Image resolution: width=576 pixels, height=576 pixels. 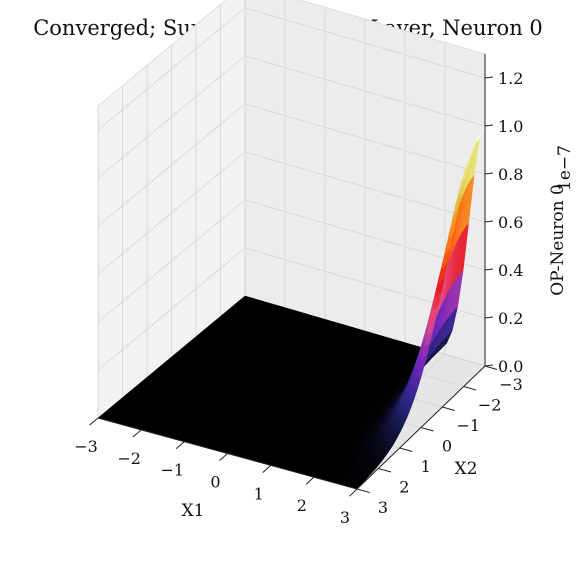 I want to click on z-tick-label: 0.8, so click(x=510, y=174).